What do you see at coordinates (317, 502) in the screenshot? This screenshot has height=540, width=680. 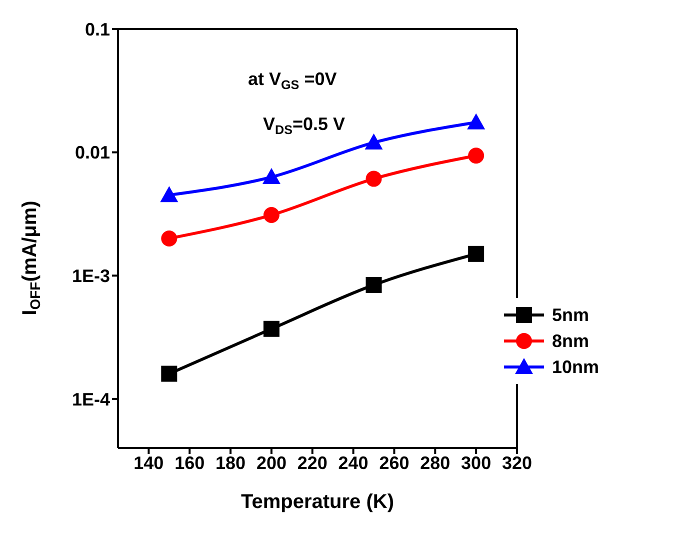 I see `x-axis-title: Temperature (K)` at bounding box center [317, 502].